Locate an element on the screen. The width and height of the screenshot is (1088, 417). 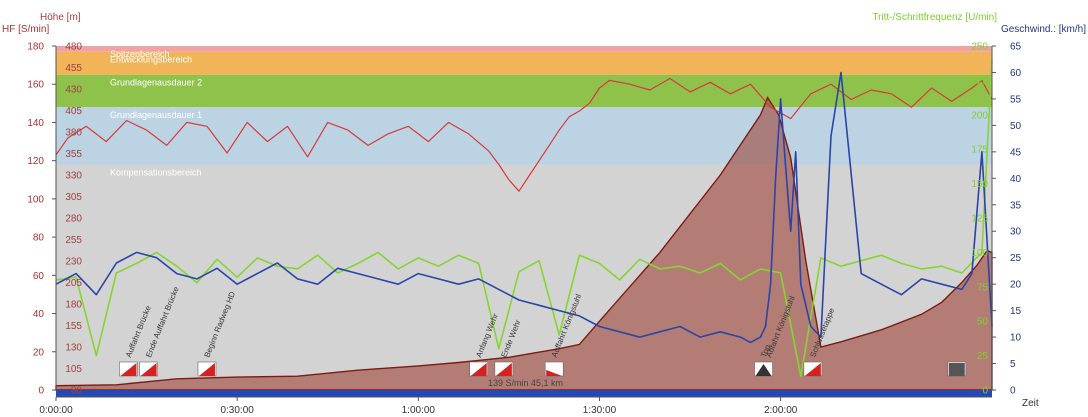
cadence-tick-label: 75 is located at coordinates (983, 287).